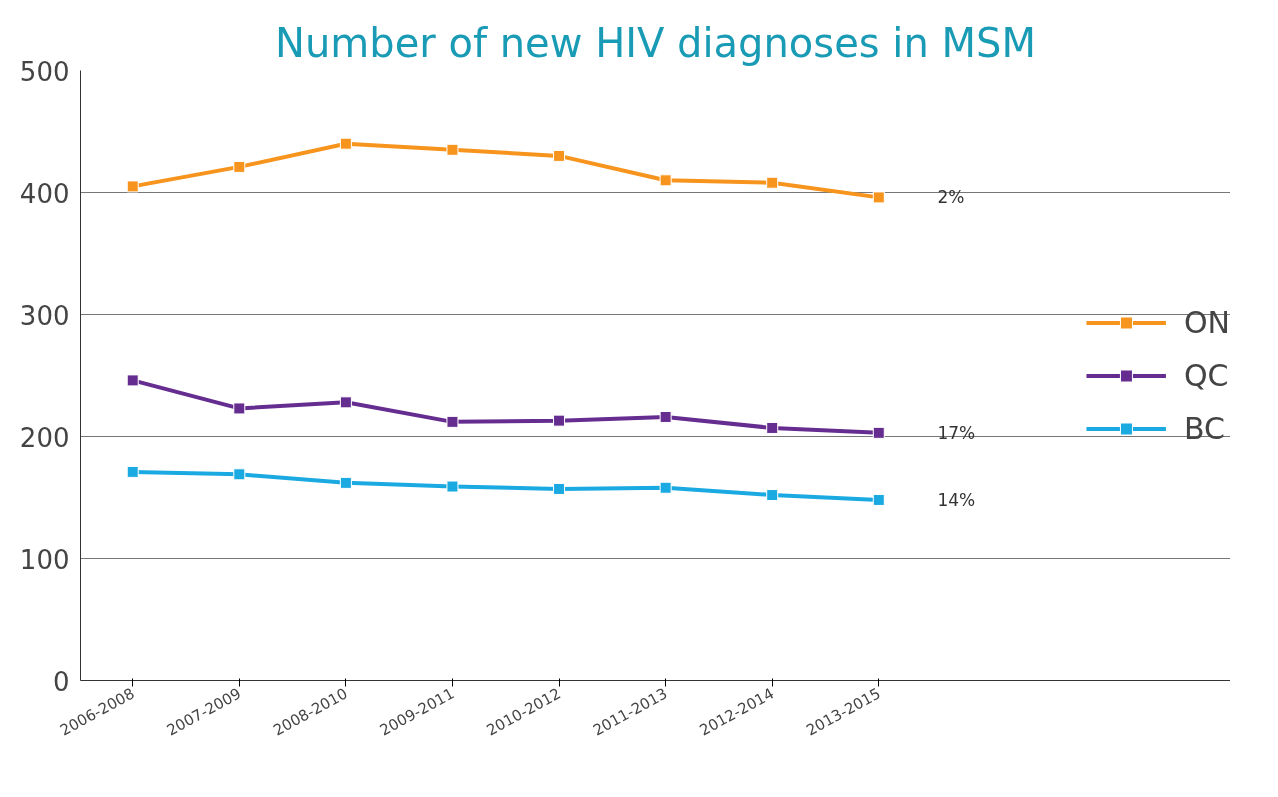 Image resolution: width=1278 pixels, height=797 pixels. Describe the element at coordinates (44, 559) in the screenshot. I see `y-tick-label: 100` at that location.